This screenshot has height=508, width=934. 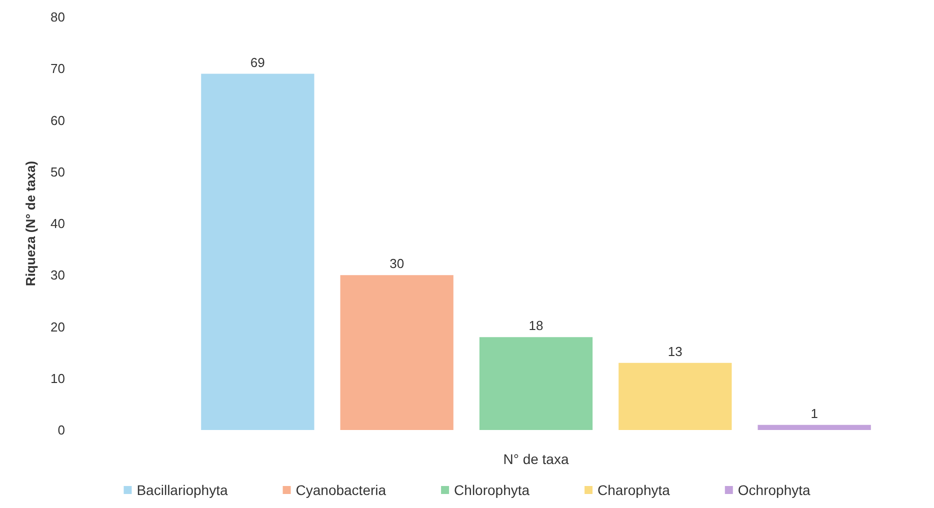 I want to click on y-tick-label: 70, so click(x=57, y=68).